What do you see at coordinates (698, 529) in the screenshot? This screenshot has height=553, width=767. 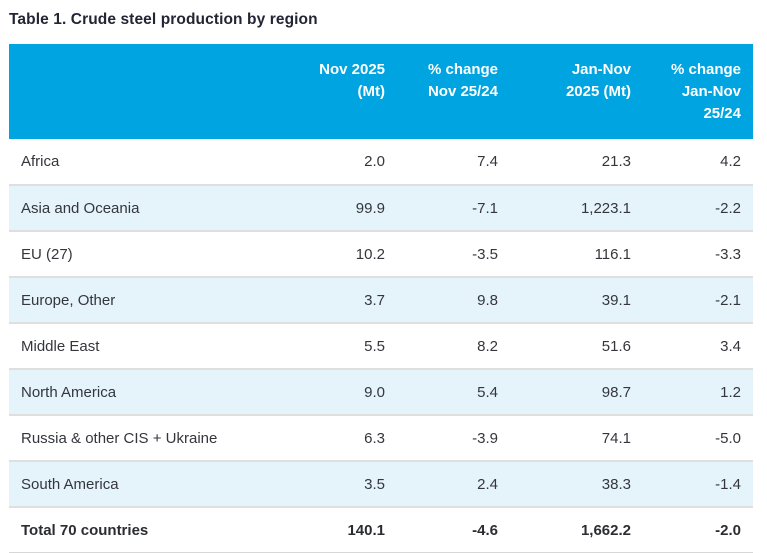 I see `total-value-cell: -2.0` at bounding box center [698, 529].